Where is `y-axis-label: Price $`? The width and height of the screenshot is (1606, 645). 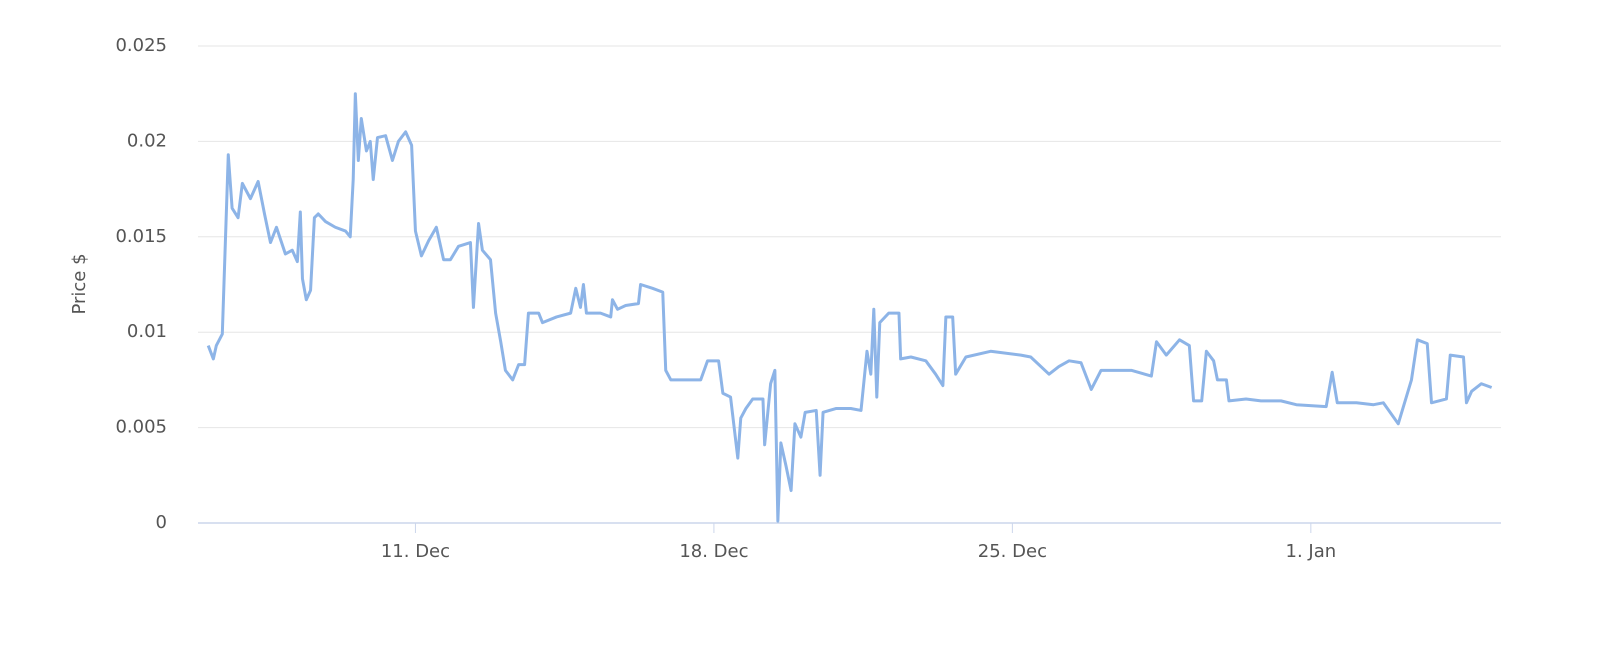 y-axis-label: Price $ is located at coordinates (79, 283).